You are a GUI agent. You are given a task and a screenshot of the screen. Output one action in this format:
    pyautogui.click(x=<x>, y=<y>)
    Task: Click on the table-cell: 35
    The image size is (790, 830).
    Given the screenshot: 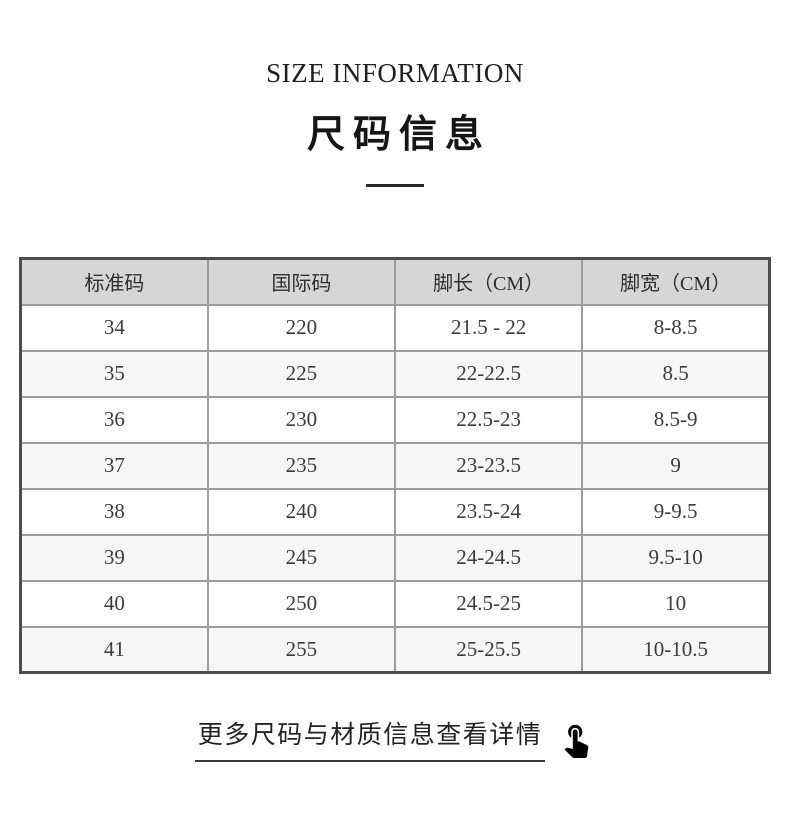 What is the action you would take?
    pyautogui.click(x=114, y=373)
    